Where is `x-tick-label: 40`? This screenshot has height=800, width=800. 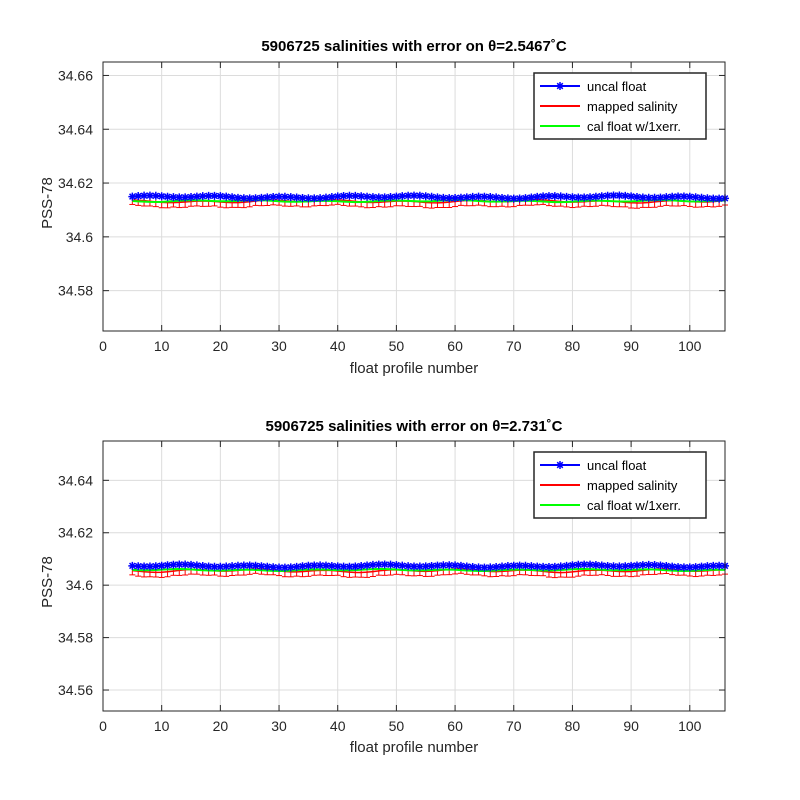 x-tick-label: 40 is located at coordinates (338, 346).